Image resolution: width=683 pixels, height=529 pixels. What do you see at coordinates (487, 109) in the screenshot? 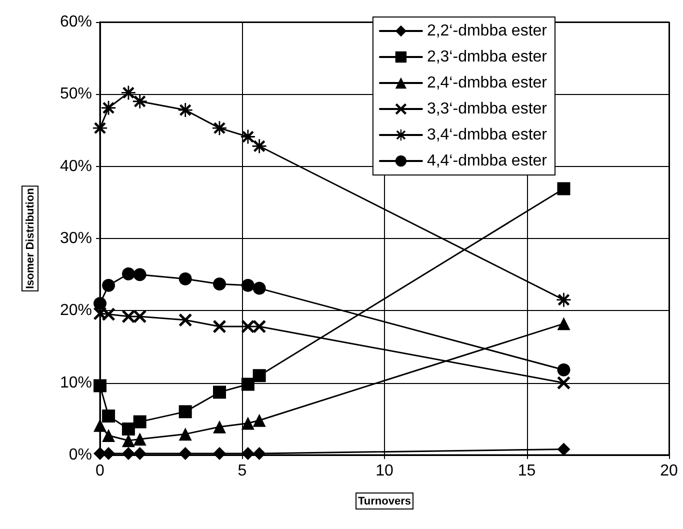
I see `legend-label: 3,3‘-dmbba ester` at bounding box center [487, 109].